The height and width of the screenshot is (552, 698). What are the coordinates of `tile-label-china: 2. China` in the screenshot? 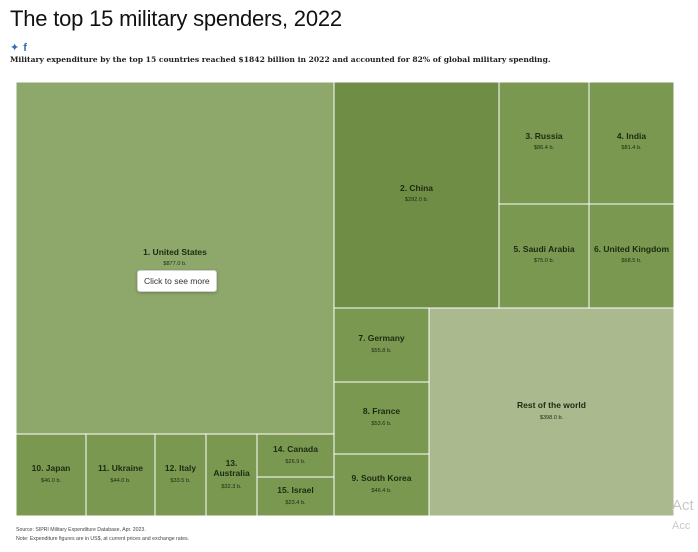 It's located at (416, 188).